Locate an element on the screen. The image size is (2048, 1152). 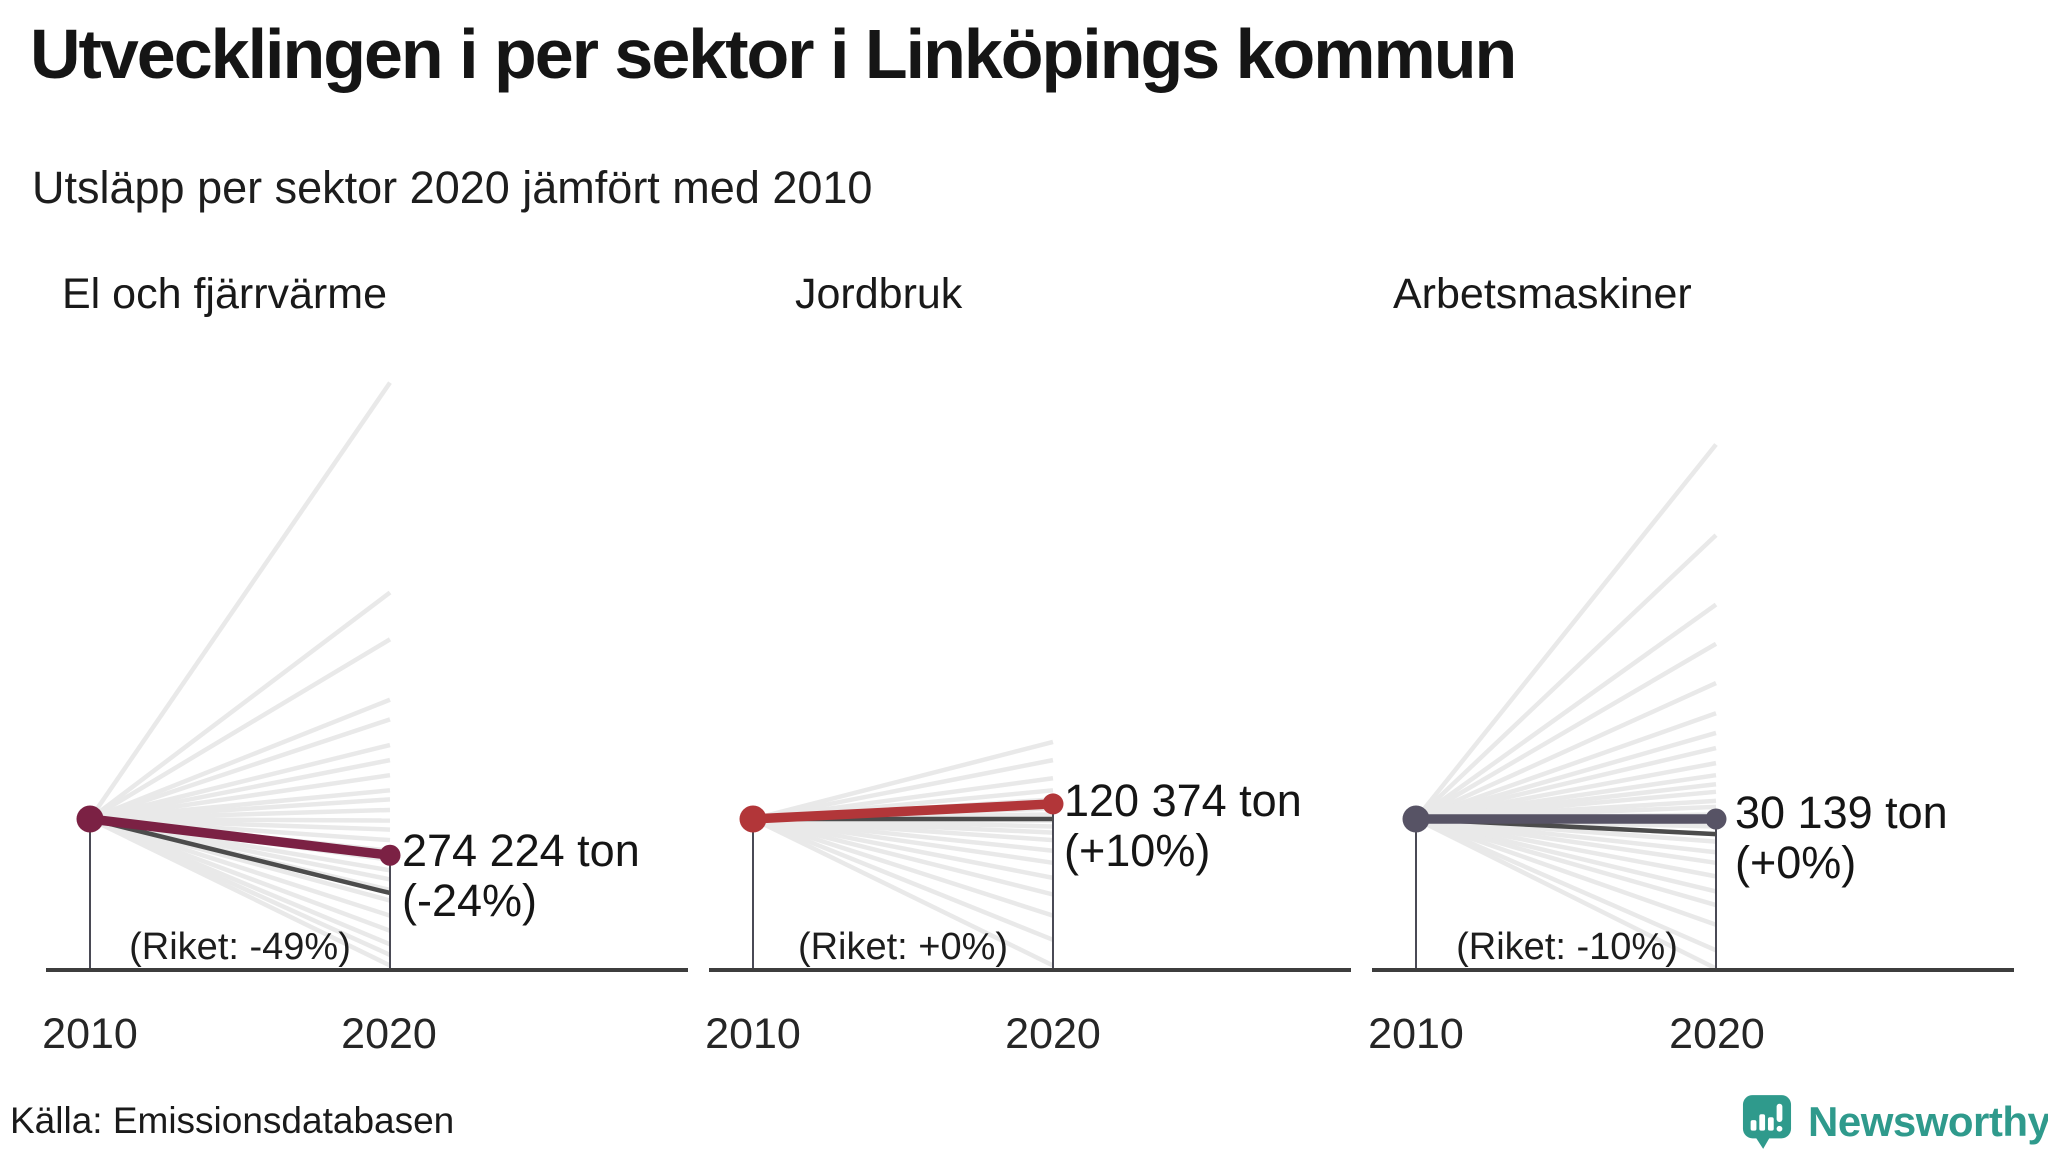
sector-title-el-och-fjarrvarme: El och fjärrvärme is located at coordinates (224, 294).